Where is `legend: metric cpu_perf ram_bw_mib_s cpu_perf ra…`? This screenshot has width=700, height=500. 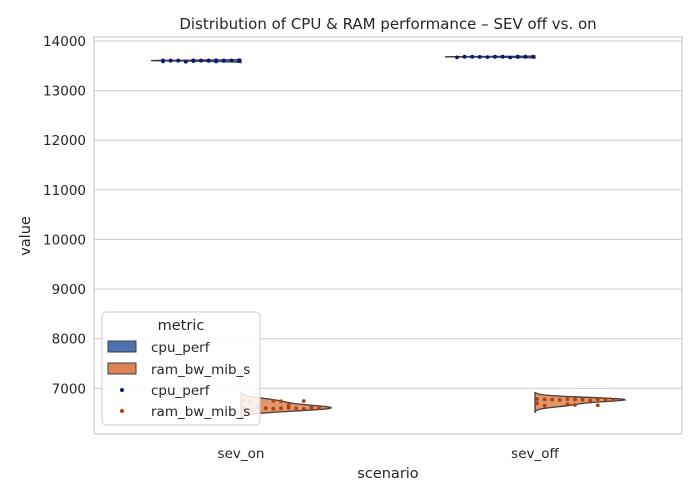
legend: metric cpu_perf ram_bw_mib_s cpu_perf ra… is located at coordinates (181, 368).